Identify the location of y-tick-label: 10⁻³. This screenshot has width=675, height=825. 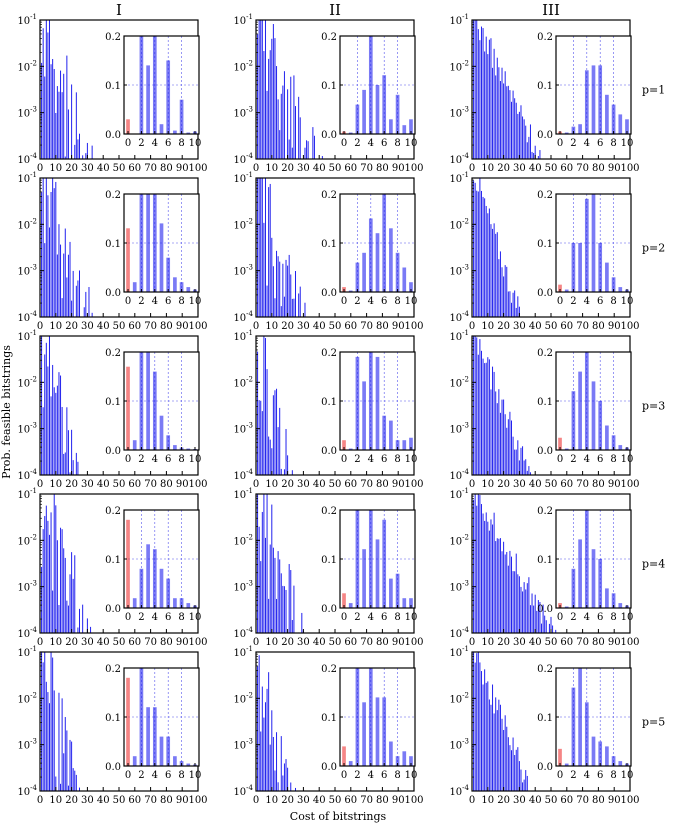
(243, 429).